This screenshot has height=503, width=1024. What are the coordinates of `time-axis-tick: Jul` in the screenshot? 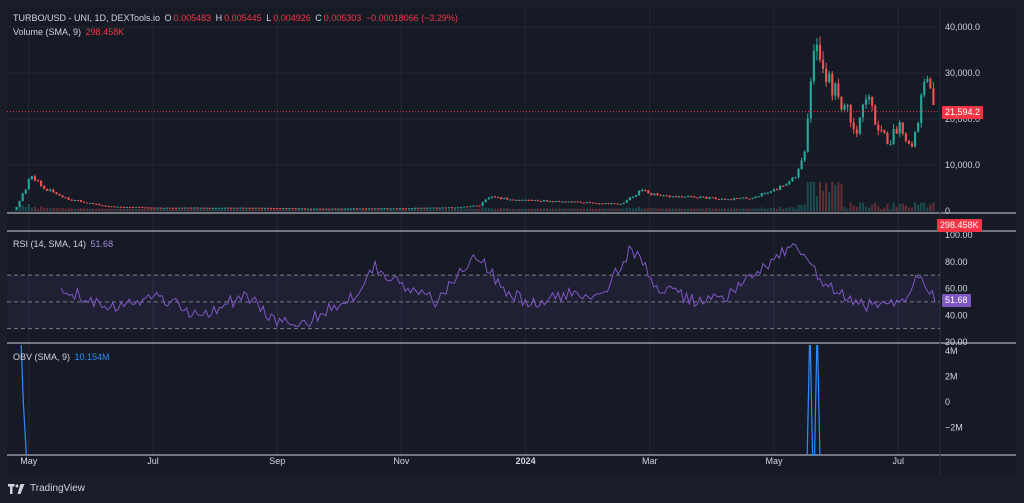 It's located at (898, 461).